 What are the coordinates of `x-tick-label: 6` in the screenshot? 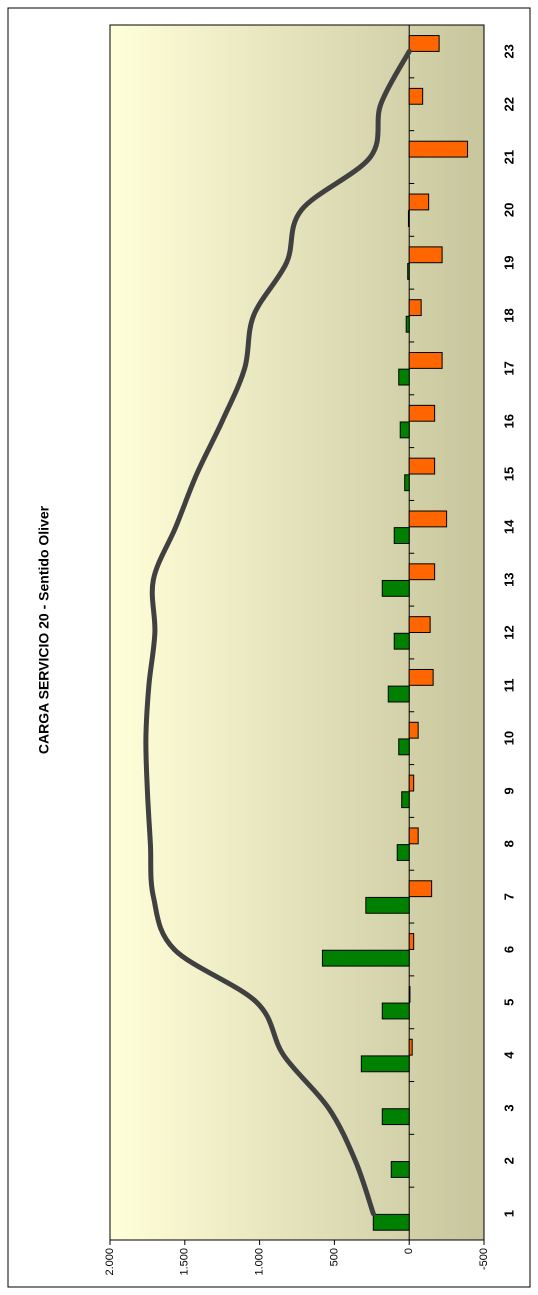 It's located at (508, 949).